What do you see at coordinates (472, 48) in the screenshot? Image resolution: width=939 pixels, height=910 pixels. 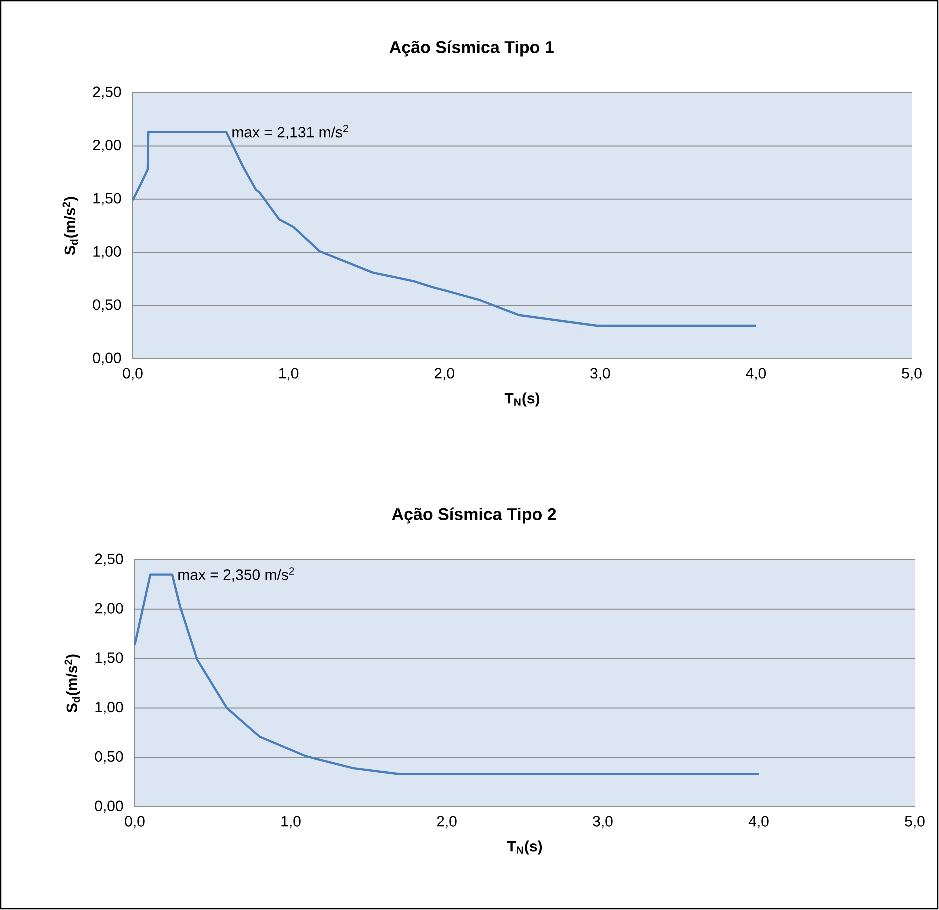 I see `chart-title: Ação Sísmica Tipo 1` at bounding box center [472, 48].